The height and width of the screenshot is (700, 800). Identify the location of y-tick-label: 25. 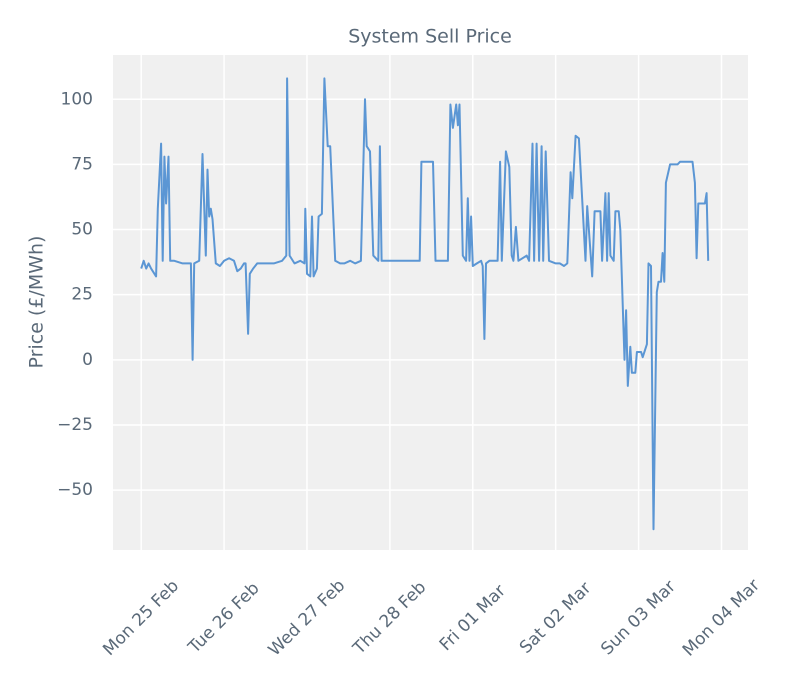
(82, 295).